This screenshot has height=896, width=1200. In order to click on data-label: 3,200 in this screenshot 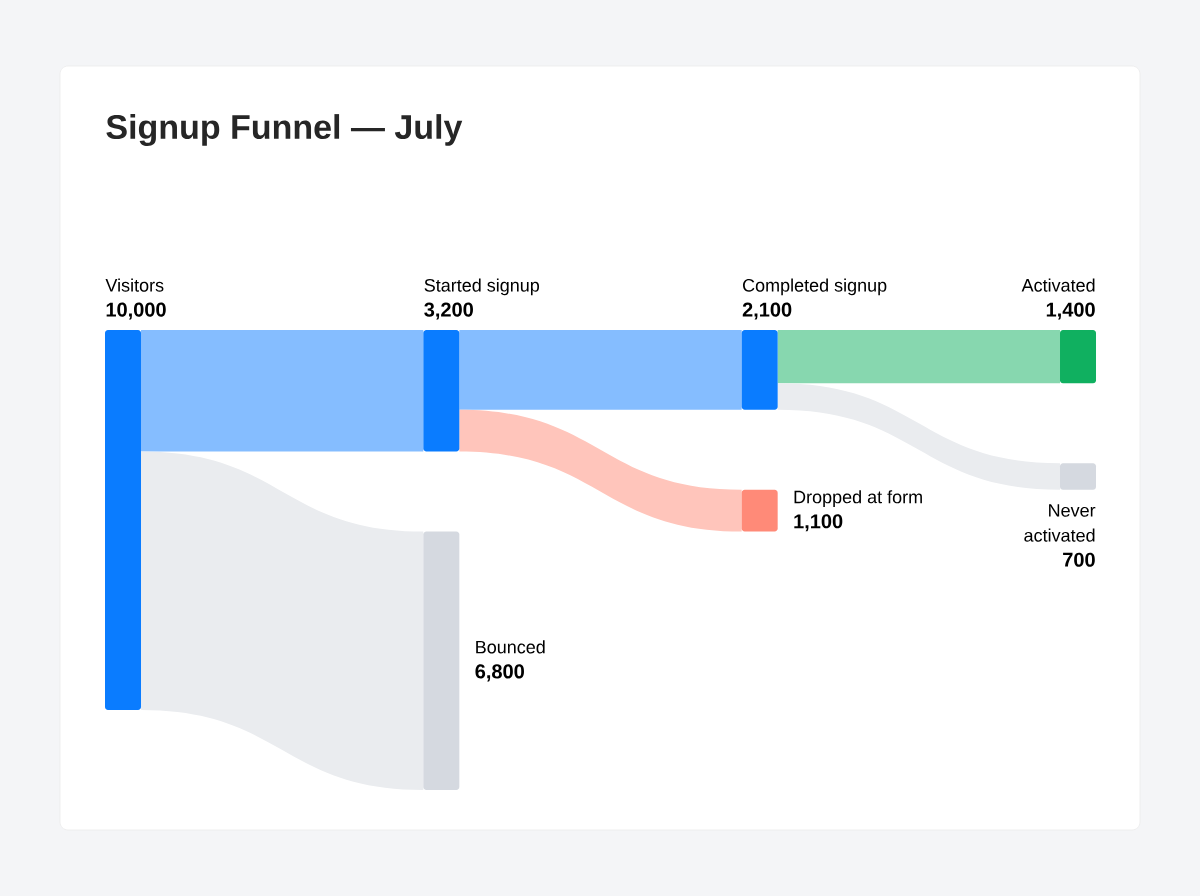, I will do `click(448, 311)`.